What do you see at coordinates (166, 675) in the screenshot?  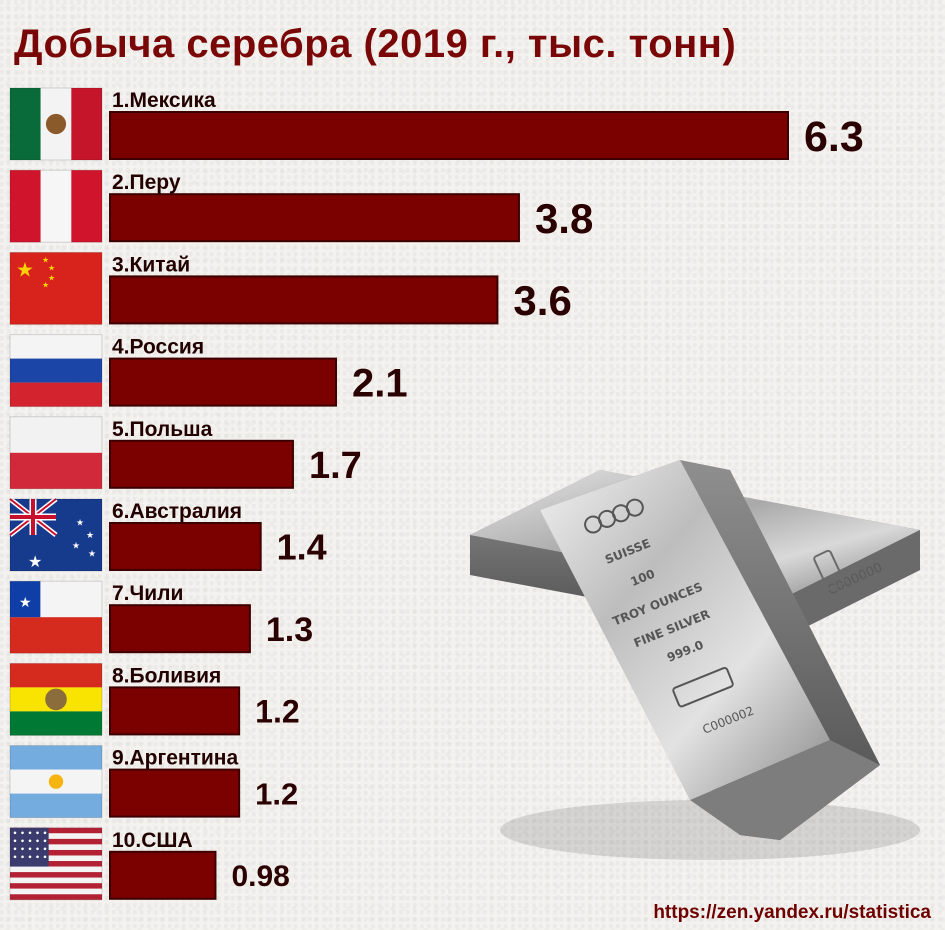 I see `country-label: 8.Боливия` at bounding box center [166, 675].